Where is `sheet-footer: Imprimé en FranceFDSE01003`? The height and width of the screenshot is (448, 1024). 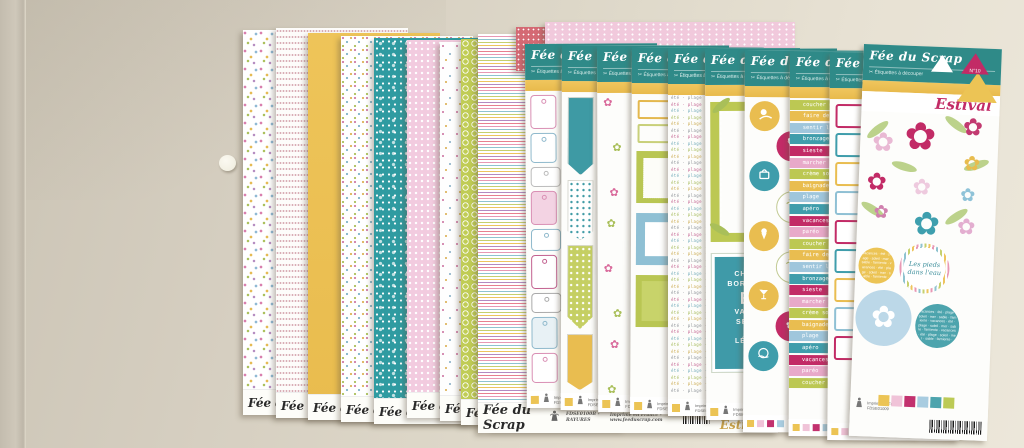
sheet-footer: Imprimé en FranceFDSE01003 is located at coordinates (664, 403).